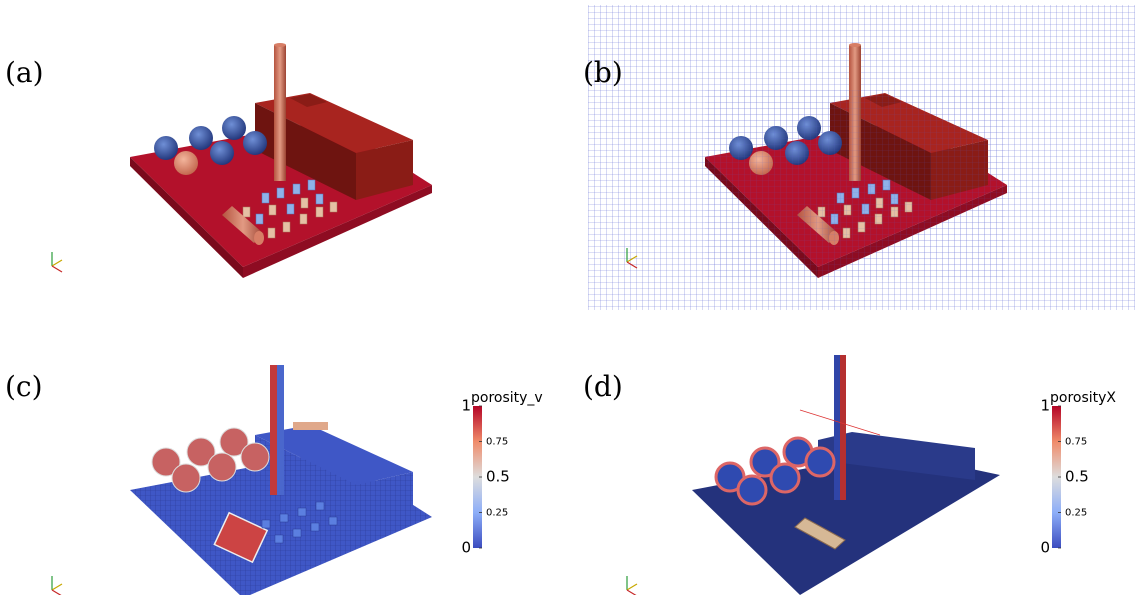  What do you see at coordinates (813, 475) in the screenshot?
I see `panel-d` at bounding box center [813, 475].